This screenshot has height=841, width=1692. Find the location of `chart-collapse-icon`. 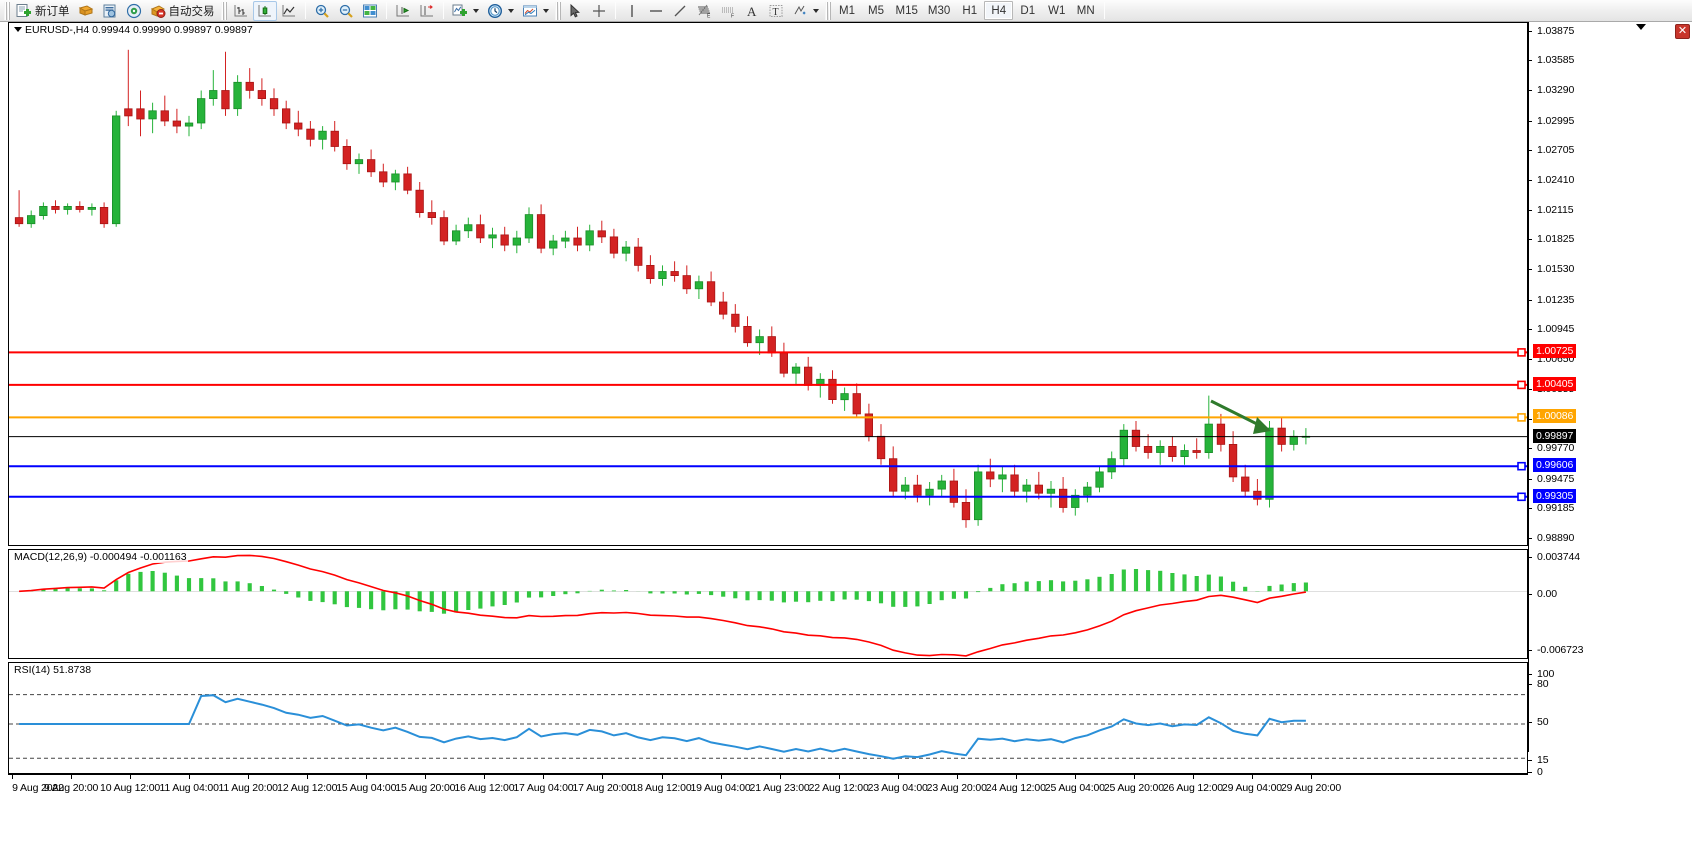

chart-collapse-icon is located at coordinates (1641, 27).